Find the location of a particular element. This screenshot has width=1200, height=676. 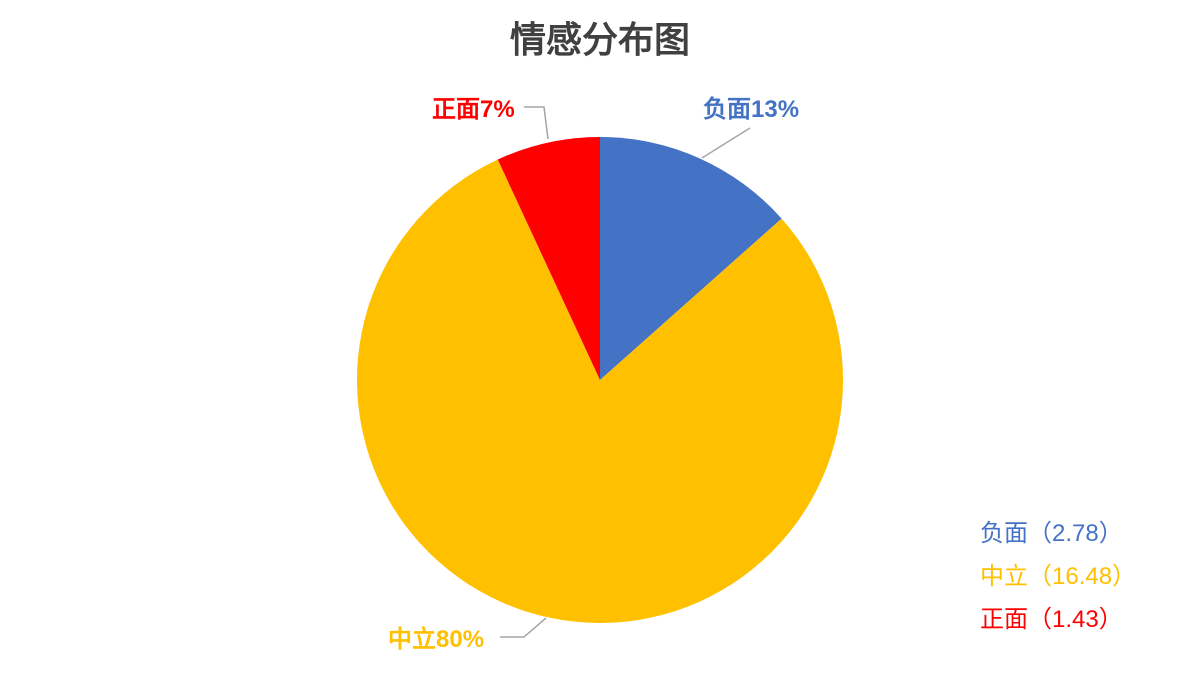

chart-title: 情感分布图 is located at coordinates (600, 39).